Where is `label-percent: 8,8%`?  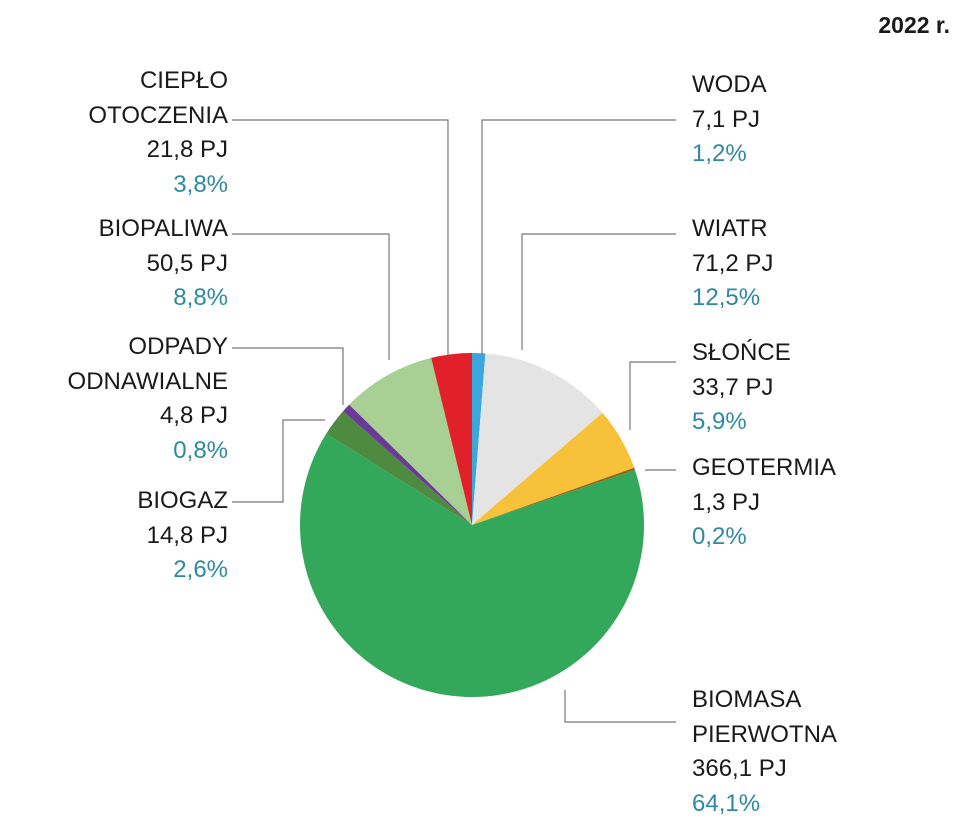 label-percent: 8,8% is located at coordinates (200, 297).